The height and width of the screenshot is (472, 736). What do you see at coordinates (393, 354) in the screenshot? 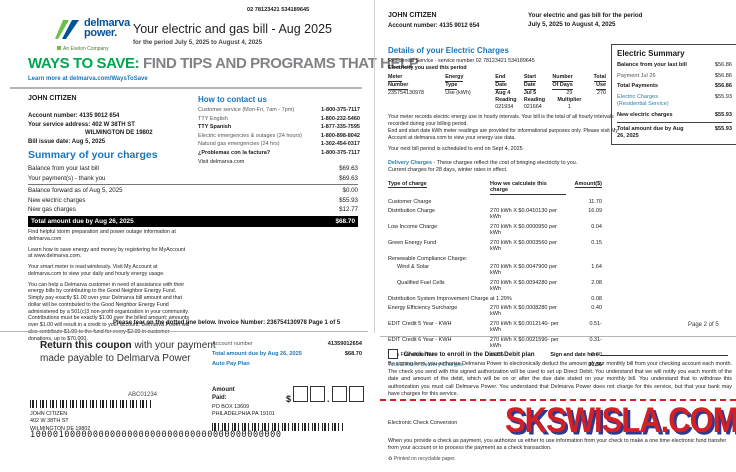
I see `direct-debit-checkbox` at bounding box center [393, 354].